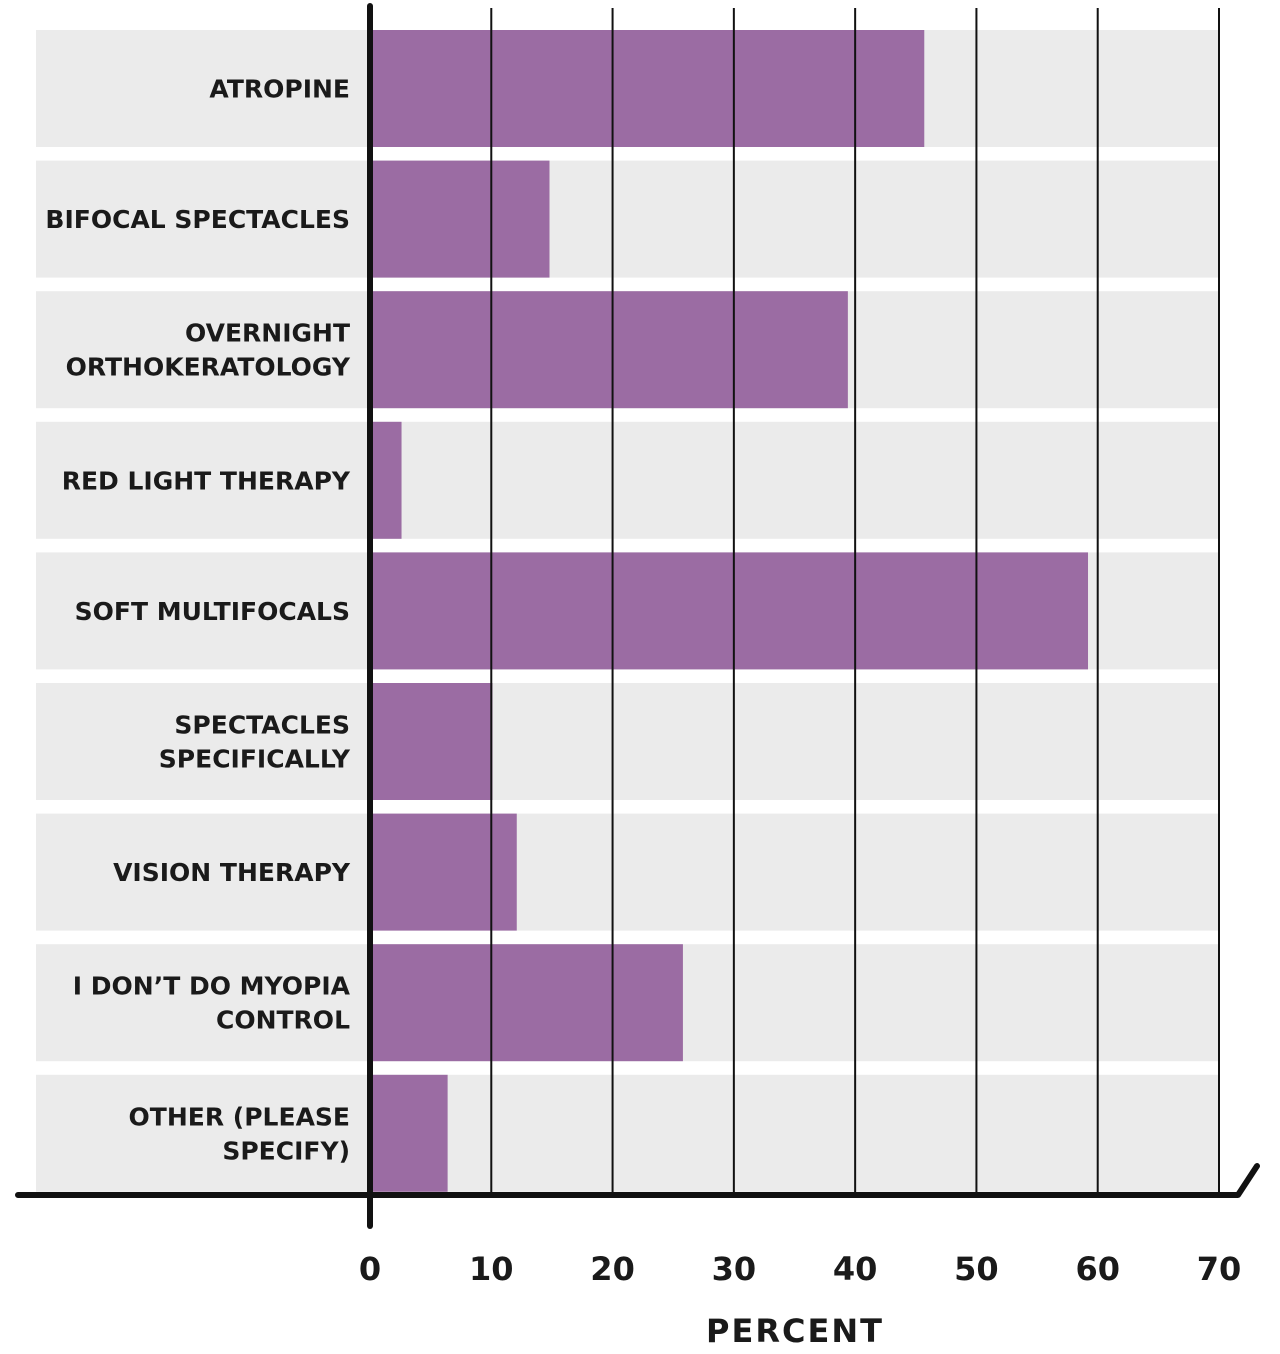  I want to click on category-label: I DON’T DO MYOPIA CONTROL, so click(212, 1003).